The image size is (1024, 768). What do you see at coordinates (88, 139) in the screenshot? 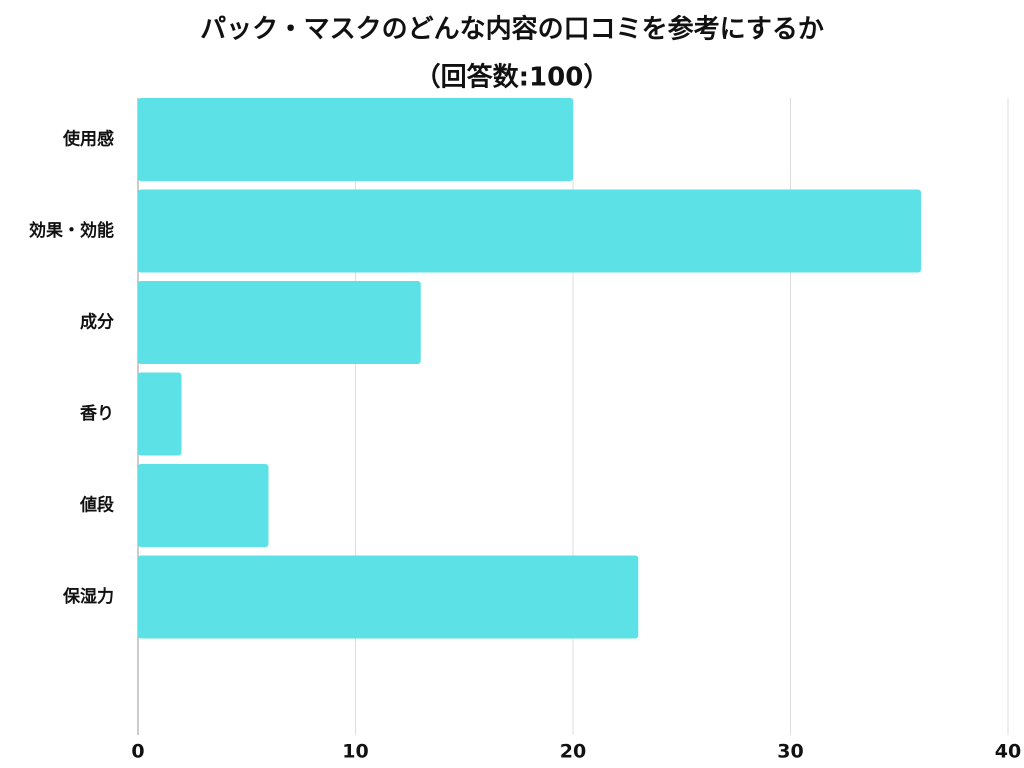
I see `y-tick-label: 使用感` at bounding box center [88, 139].